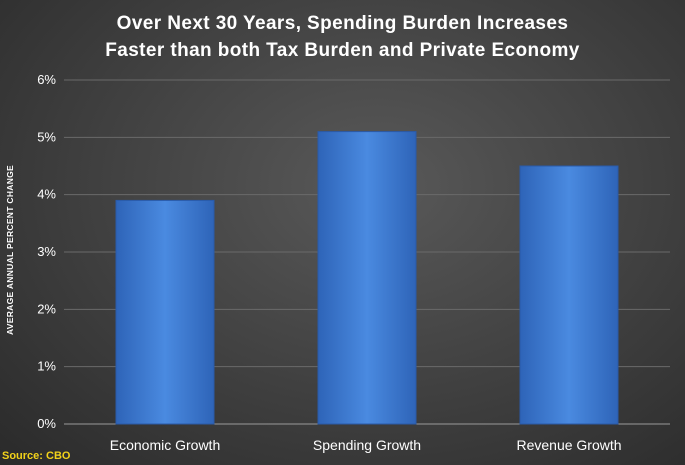 Image resolution: width=685 pixels, height=465 pixels. Describe the element at coordinates (165, 312) in the screenshot. I see `bar-economic-growth` at that location.